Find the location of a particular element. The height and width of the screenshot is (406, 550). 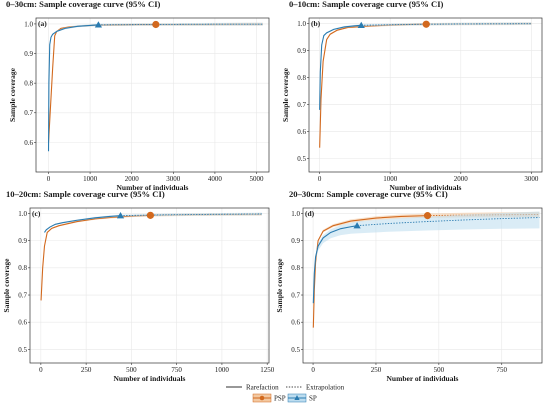

legend-sp-label: SP is located at coordinates (313, 399).